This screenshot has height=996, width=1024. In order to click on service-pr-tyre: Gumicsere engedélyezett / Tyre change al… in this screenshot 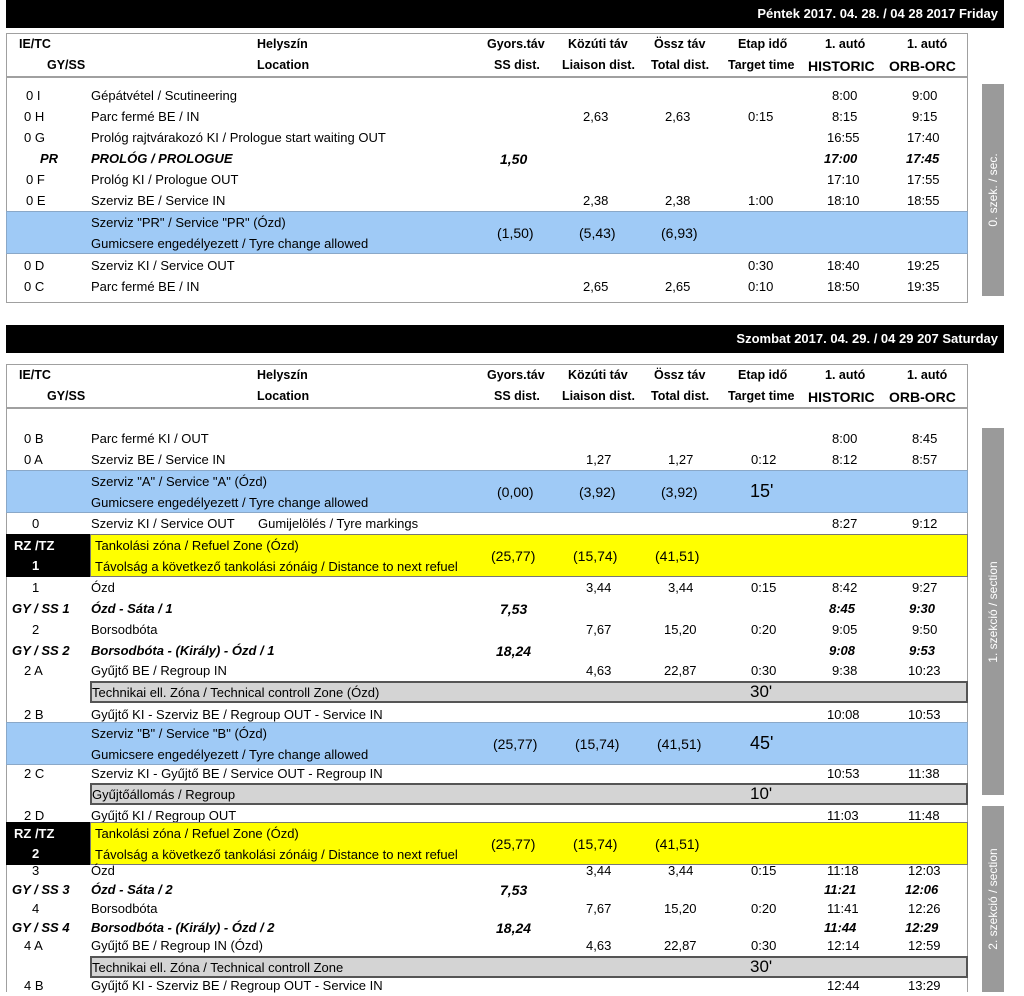, I will do `click(230, 243)`.